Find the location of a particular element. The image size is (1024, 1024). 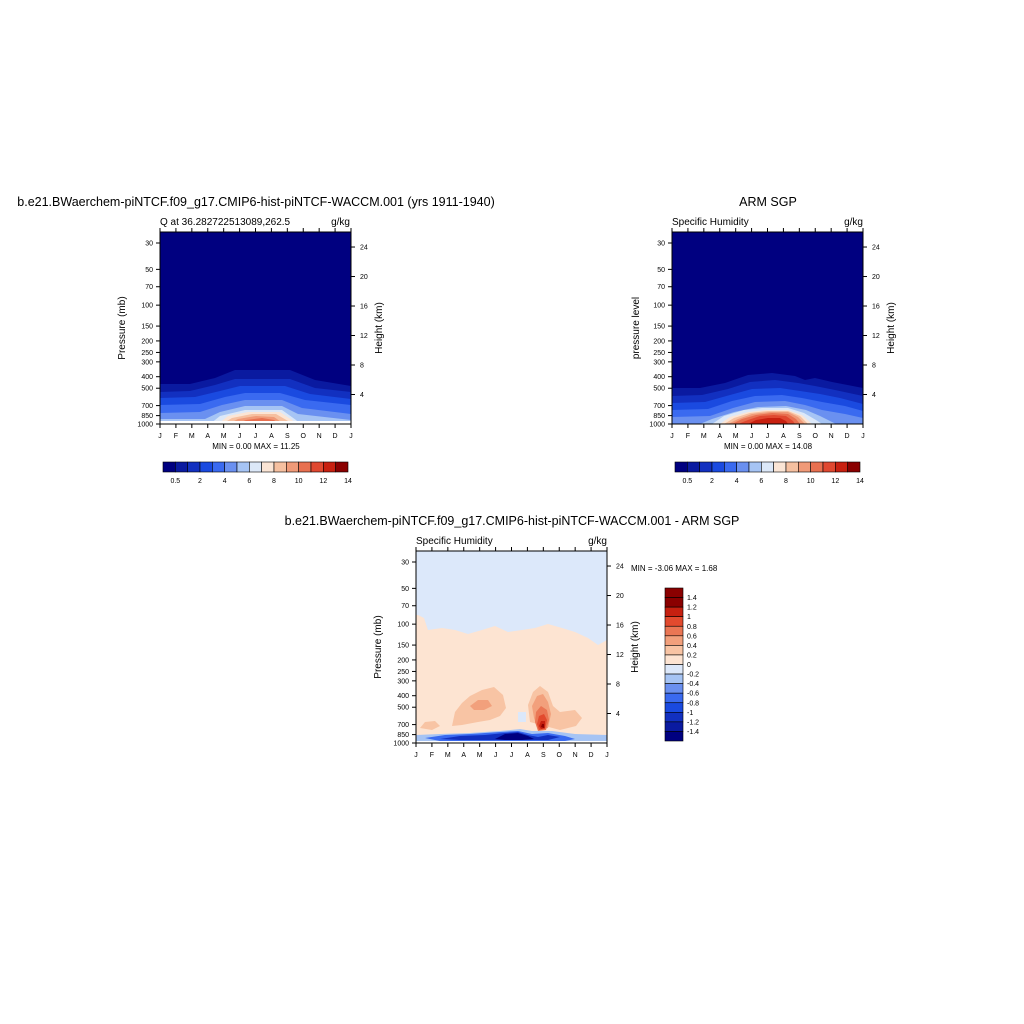

colorbar-label: 14 is located at coordinates (860, 481).